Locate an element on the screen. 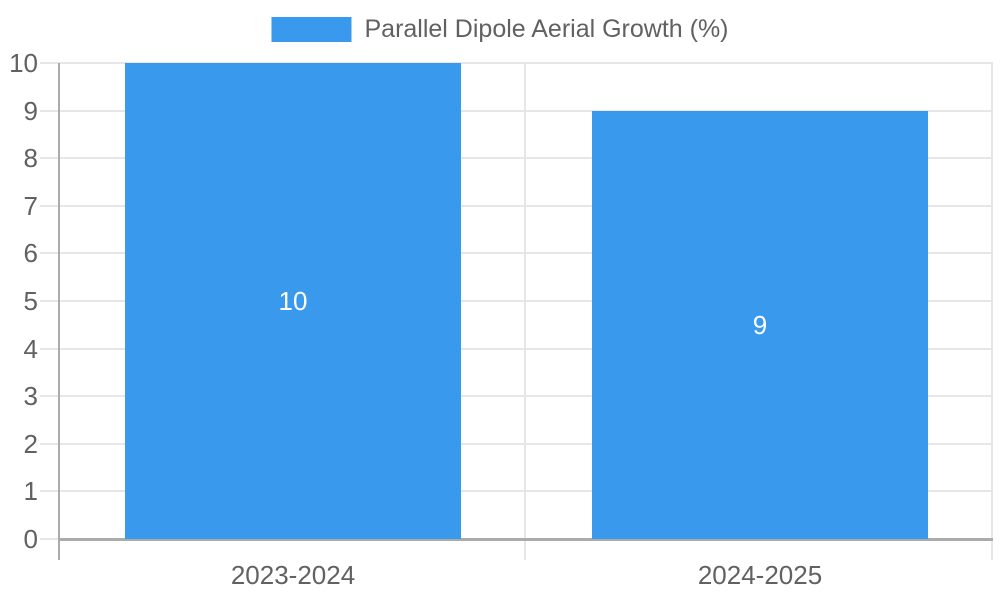 The width and height of the screenshot is (1000, 600). y-tick-label: 2 is located at coordinates (30, 444).